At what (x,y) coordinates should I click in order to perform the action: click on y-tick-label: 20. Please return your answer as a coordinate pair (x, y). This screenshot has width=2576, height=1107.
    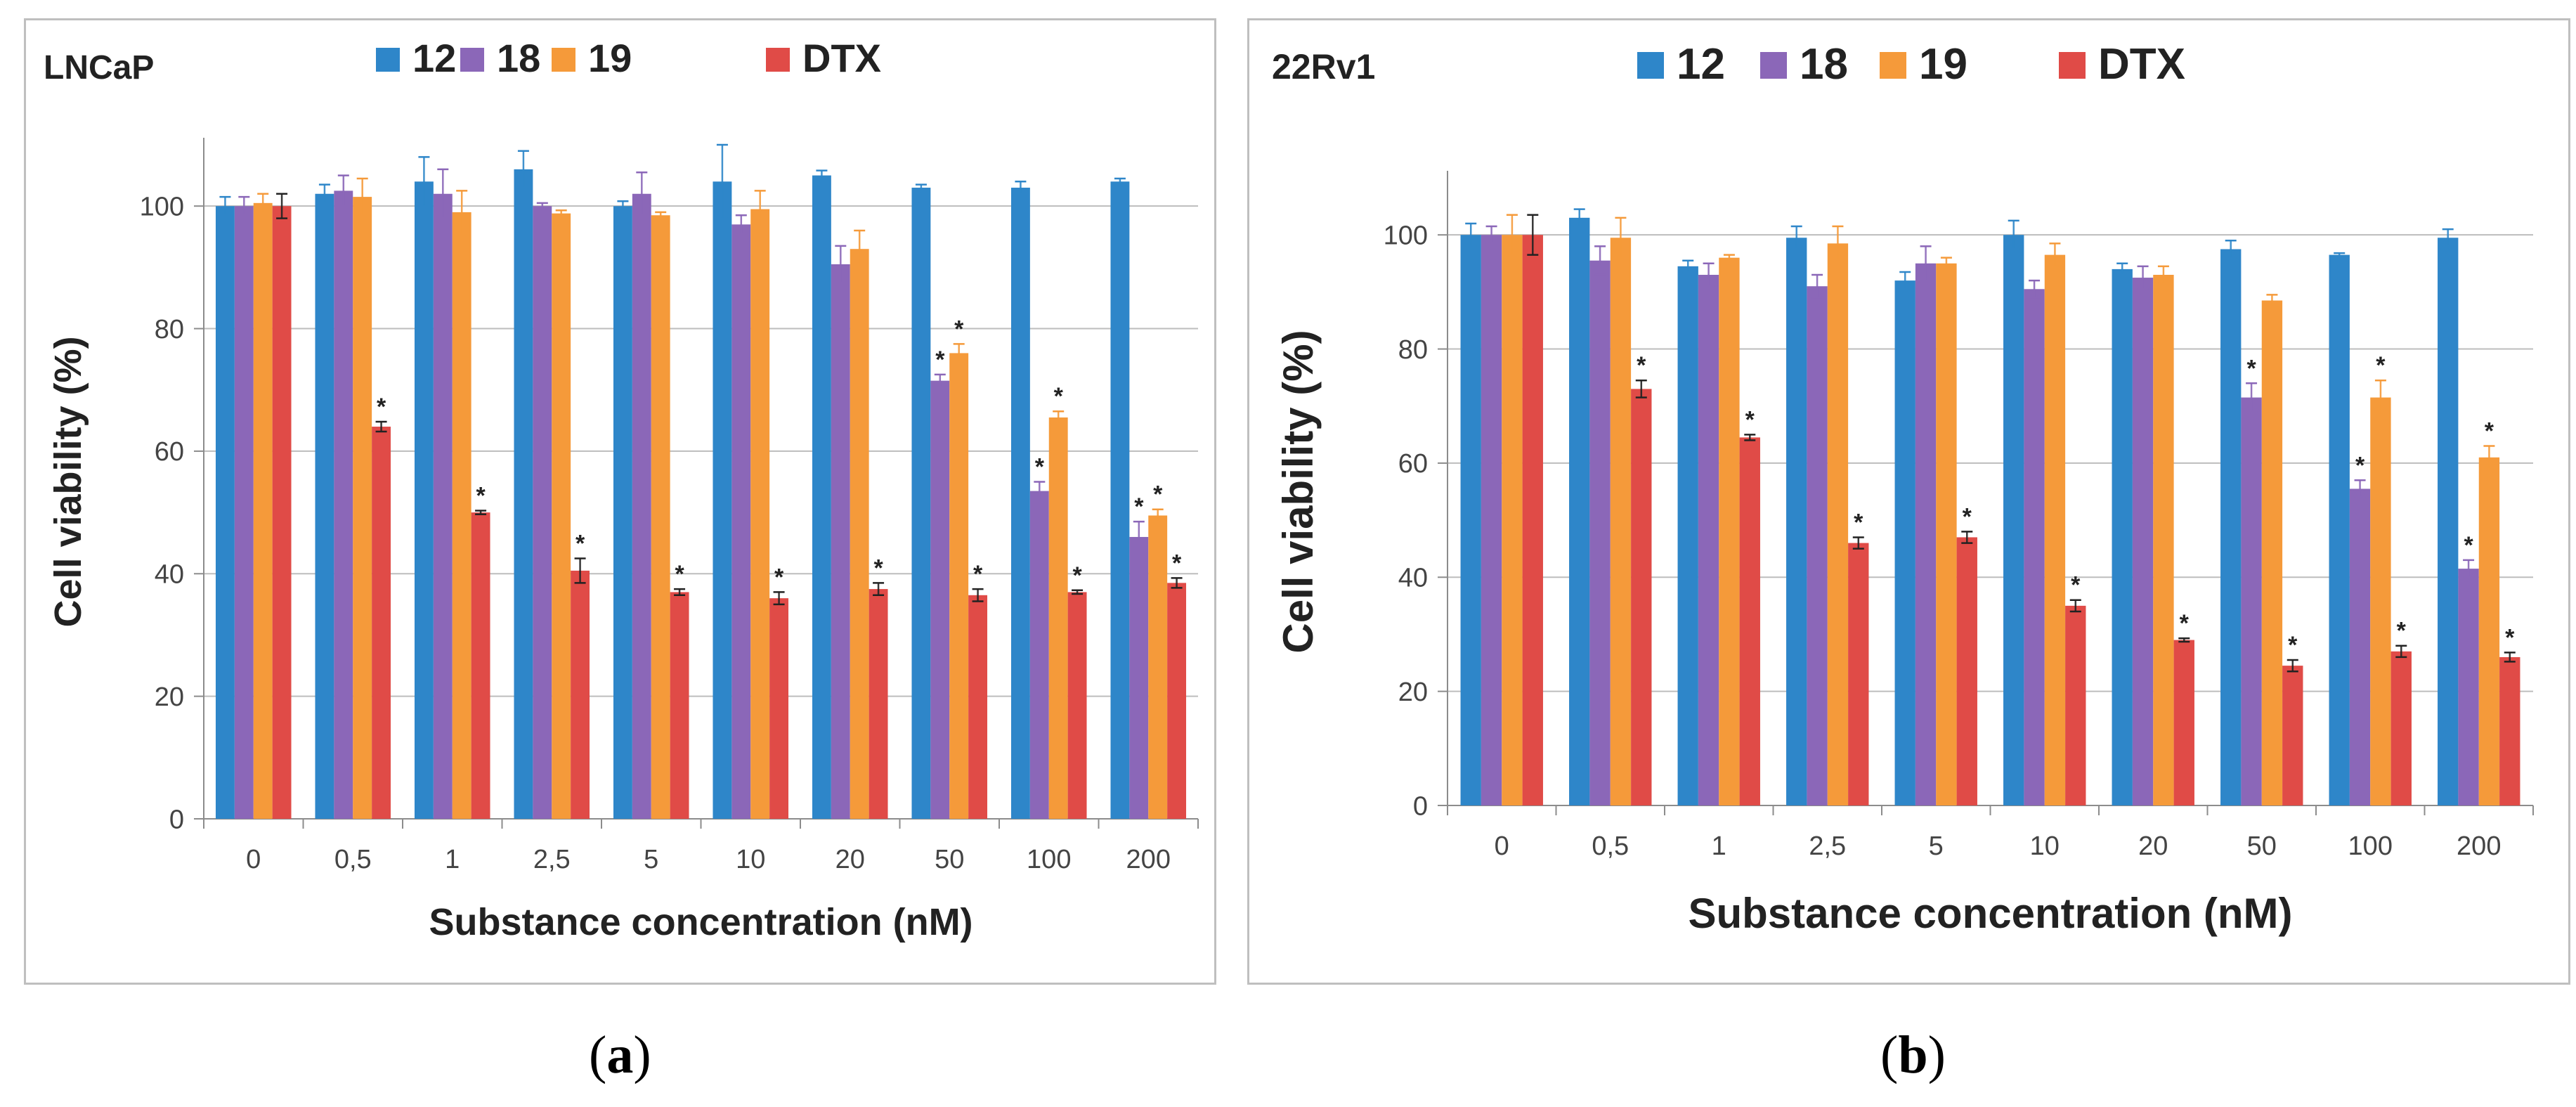
    Looking at the image, I should click on (169, 697).